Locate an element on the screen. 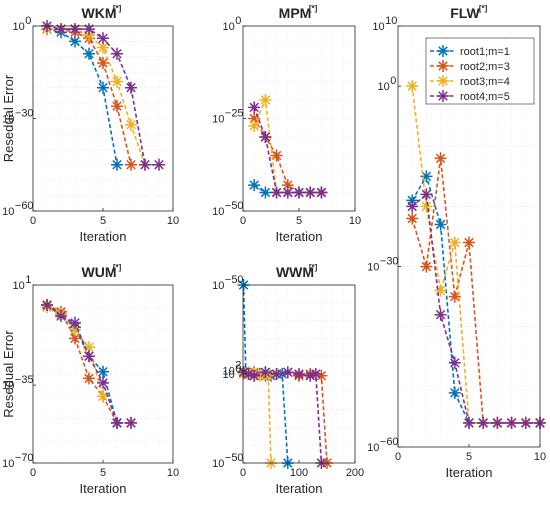  y-tick-exponent: −30 is located at coordinates (24, 114).